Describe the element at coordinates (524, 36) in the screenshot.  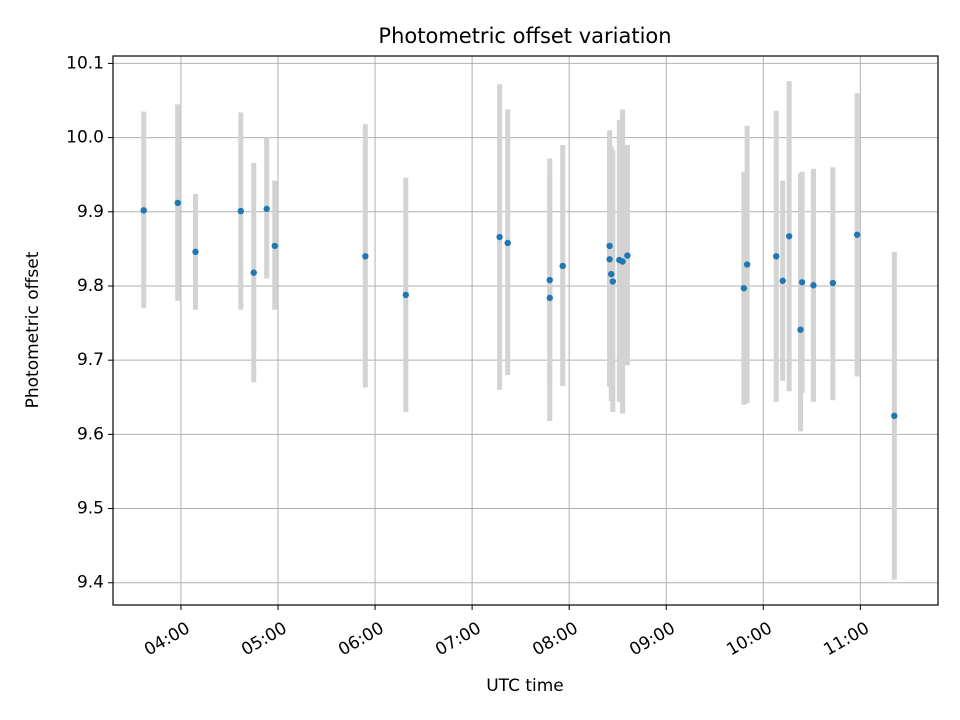
I see `chart-title: Photometric offset variation` at that location.